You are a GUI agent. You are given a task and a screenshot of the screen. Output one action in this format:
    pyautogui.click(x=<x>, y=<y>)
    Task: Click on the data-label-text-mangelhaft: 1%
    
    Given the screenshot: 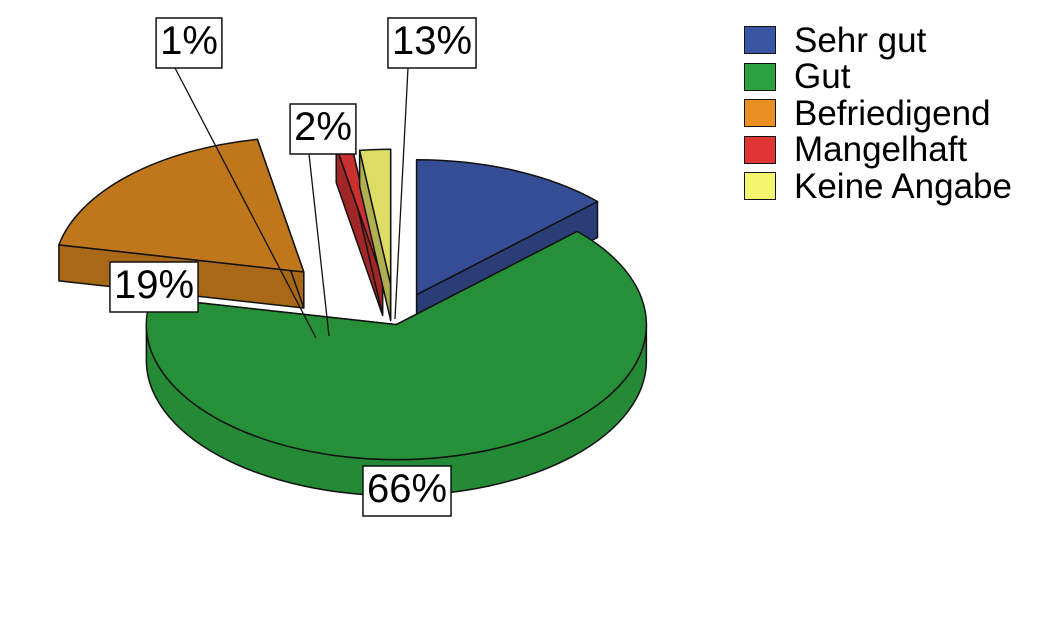 What is the action you would take?
    pyautogui.click(x=189, y=41)
    